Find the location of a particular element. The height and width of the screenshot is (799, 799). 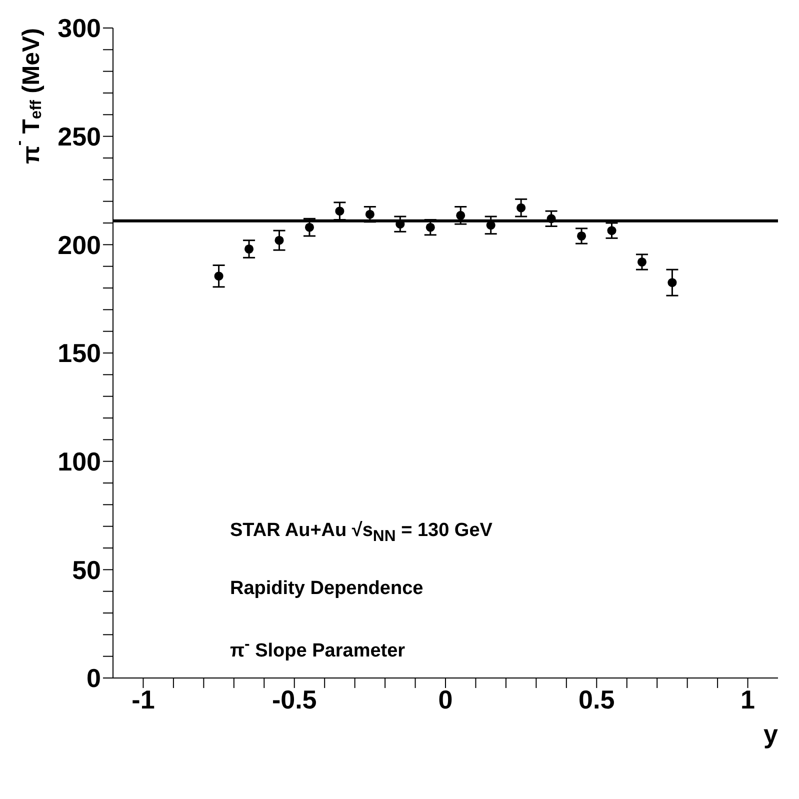

annotation: π$^{-}$ Slope Parameter is located at coordinates (318, 649).